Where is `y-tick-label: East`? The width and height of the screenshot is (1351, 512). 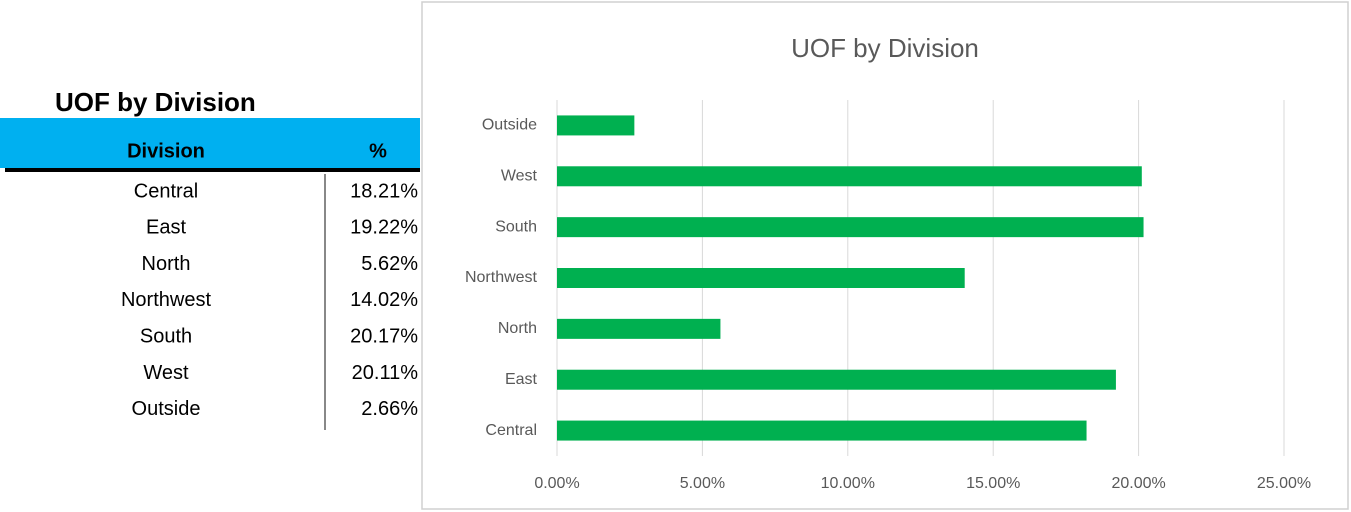 y-tick-label: East is located at coordinates (521, 379).